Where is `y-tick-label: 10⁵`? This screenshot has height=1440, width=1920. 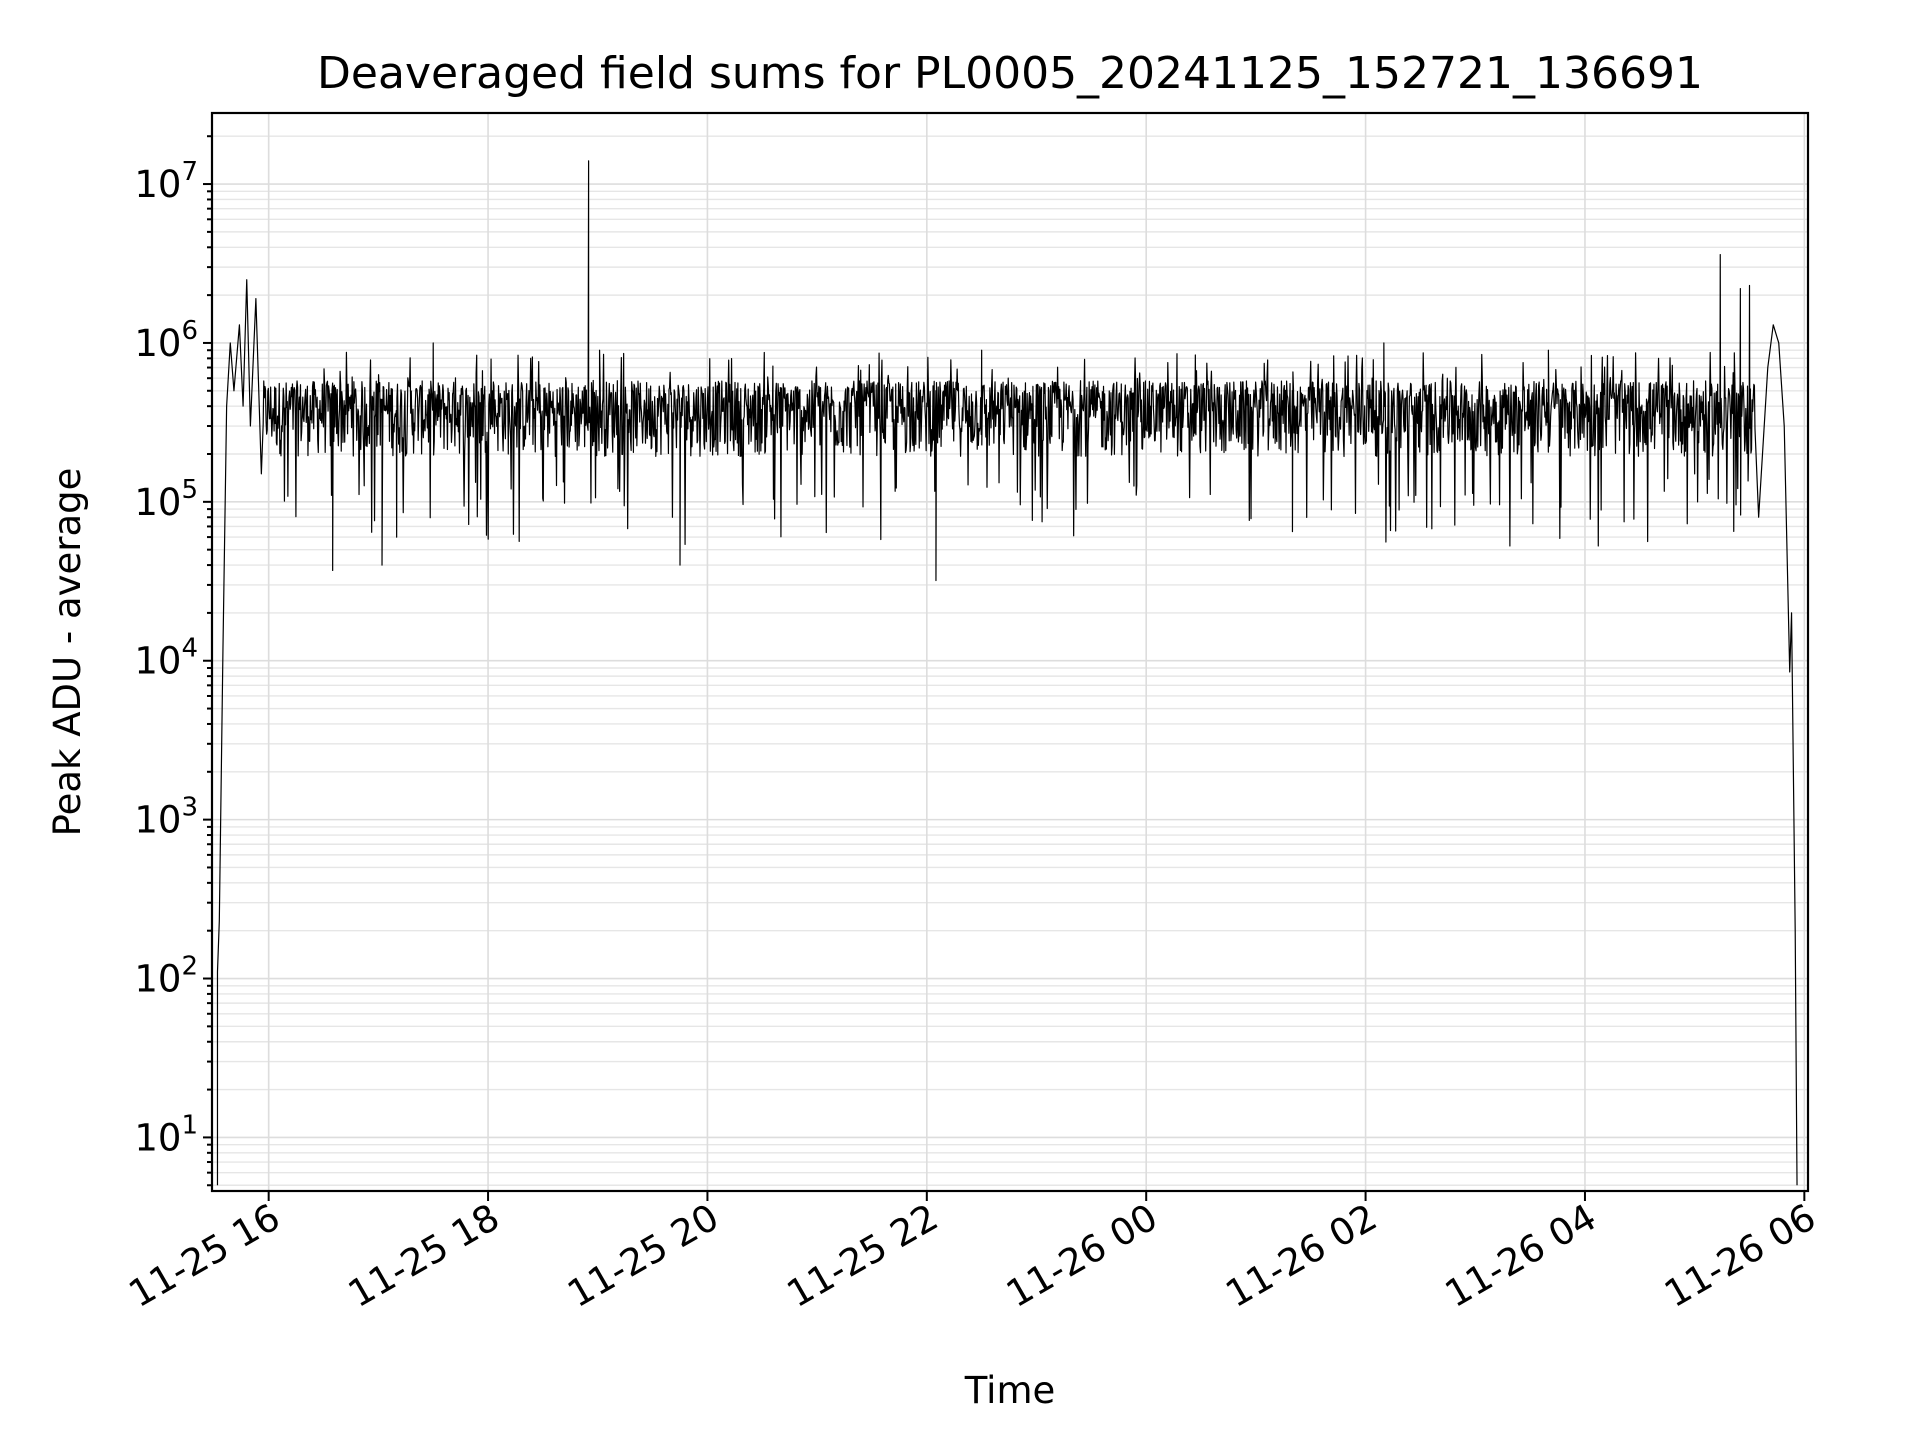 y-tick-label: 10⁵ is located at coordinates (166, 499).